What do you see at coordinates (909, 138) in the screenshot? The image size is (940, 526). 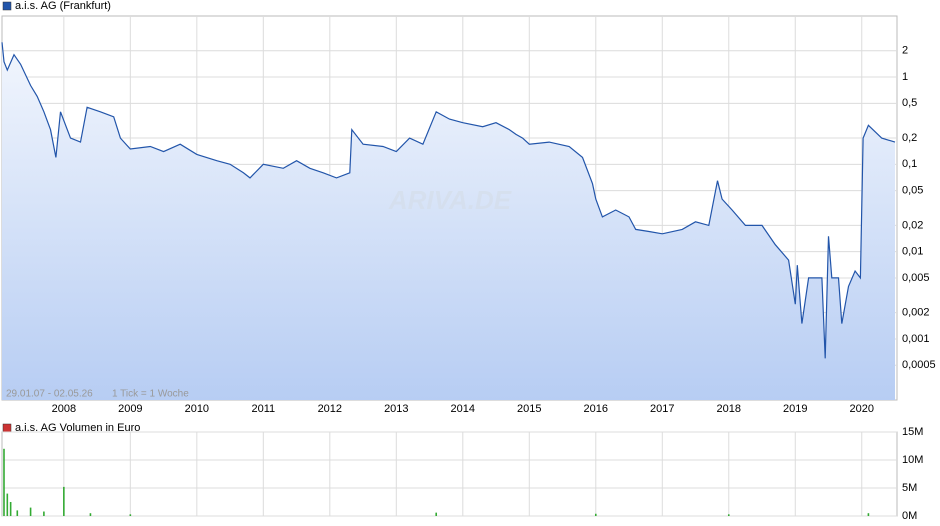 I see `y-tick-label: 0,2` at bounding box center [909, 138].